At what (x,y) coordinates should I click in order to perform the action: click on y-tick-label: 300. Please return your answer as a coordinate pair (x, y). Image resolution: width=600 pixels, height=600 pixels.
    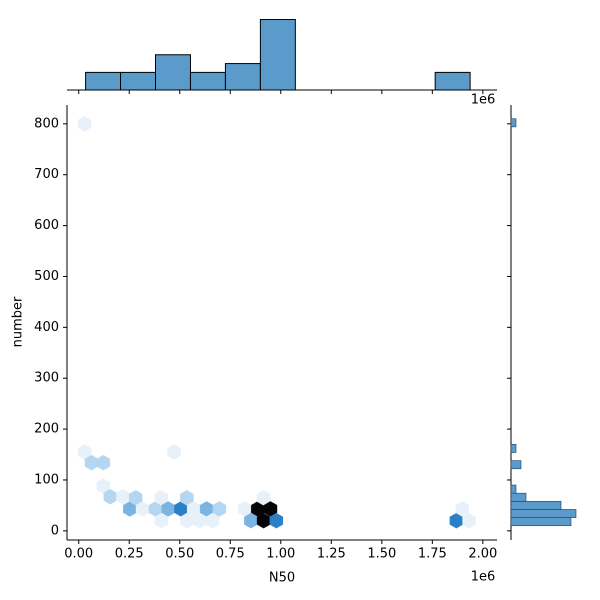
    Looking at the image, I should click on (46, 378).